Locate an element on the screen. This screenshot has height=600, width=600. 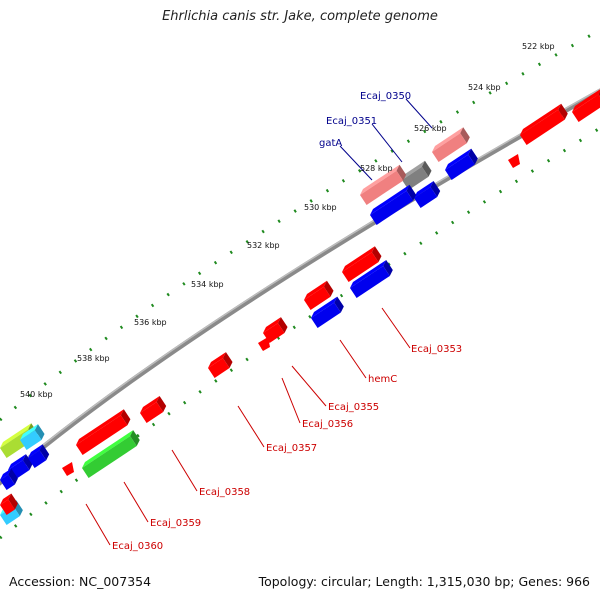
gene-label-ecaj-0359: Ecaj_0359 is located at coordinates (175, 523).